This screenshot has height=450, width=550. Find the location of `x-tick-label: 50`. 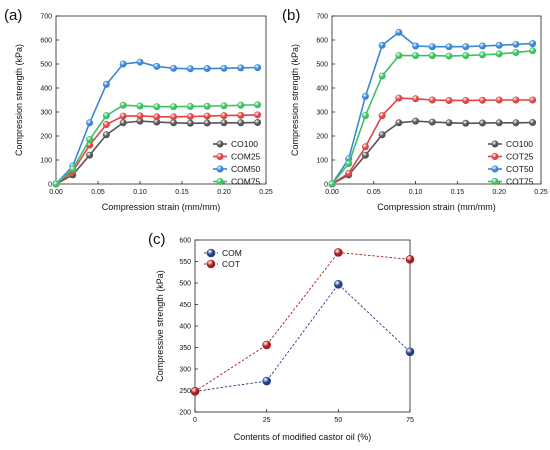

x-tick-label: 50 is located at coordinates (338, 420).